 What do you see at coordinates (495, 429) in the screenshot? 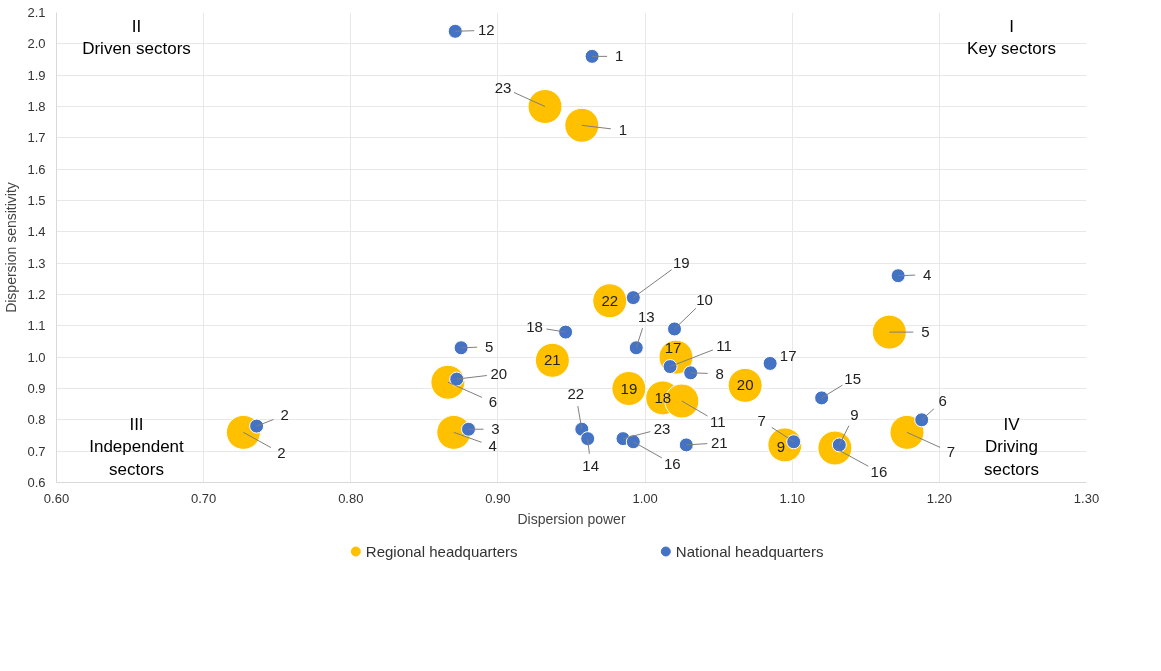
I see `annotation: 3` at bounding box center [495, 429].